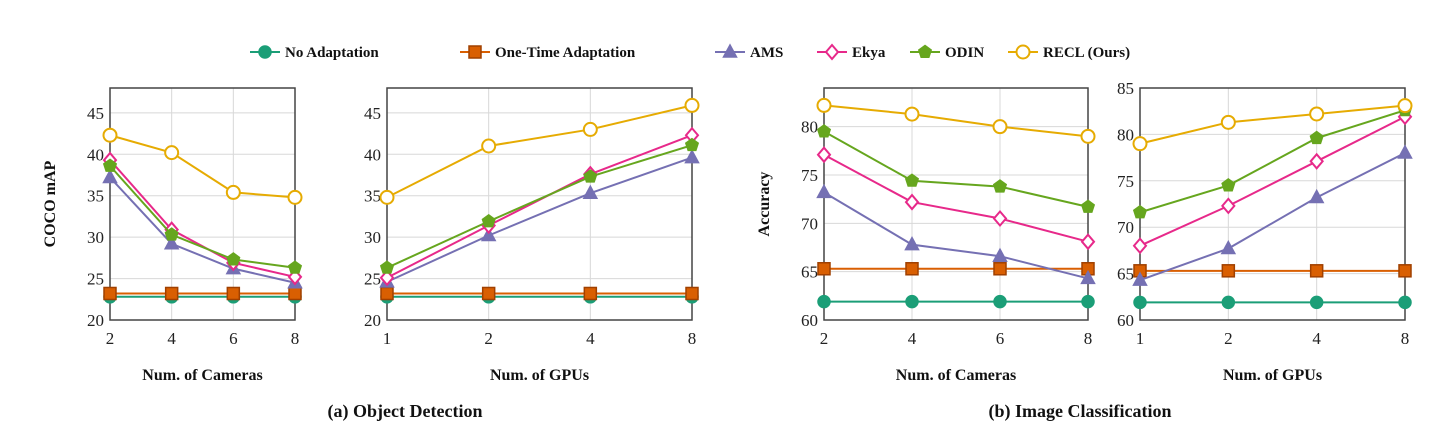 The width and height of the screenshot is (1440, 439). What do you see at coordinates (749, 52) in the screenshot?
I see `legend-item: AMS` at bounding box center [749, 52].